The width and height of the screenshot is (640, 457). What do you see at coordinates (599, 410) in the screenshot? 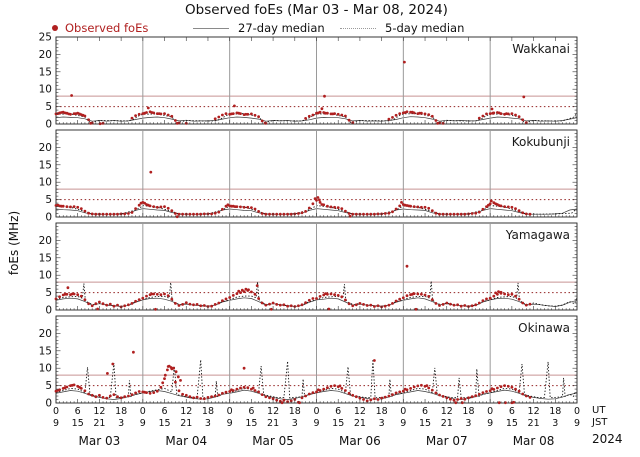
I see `ut-caption: UT` at bounding box center [599, 410].